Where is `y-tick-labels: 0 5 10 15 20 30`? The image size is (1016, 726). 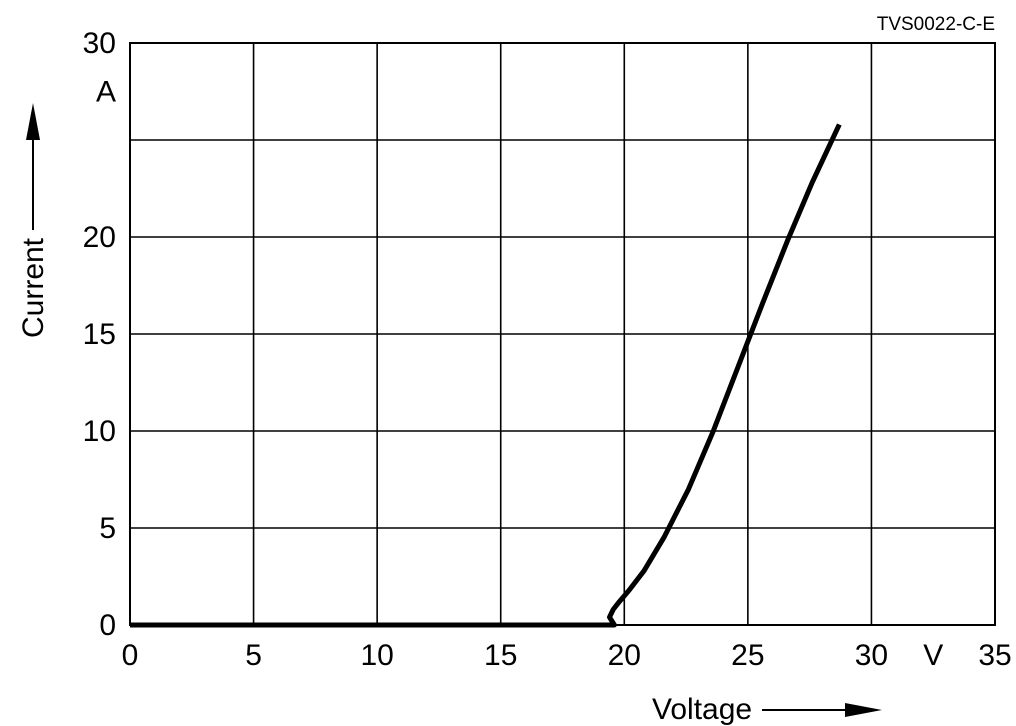
y-tick-labels: 0 5 10 15 20 30 is located at coordinates (99, 334).